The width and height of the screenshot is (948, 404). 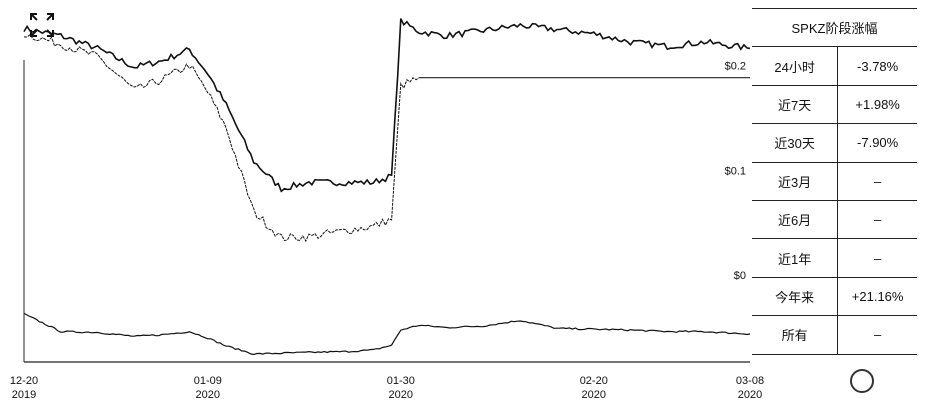 What do you see at coordinates (795, 105) in the screenshot?
I see `period-label: 近7天` at bounding box center [795, 105].